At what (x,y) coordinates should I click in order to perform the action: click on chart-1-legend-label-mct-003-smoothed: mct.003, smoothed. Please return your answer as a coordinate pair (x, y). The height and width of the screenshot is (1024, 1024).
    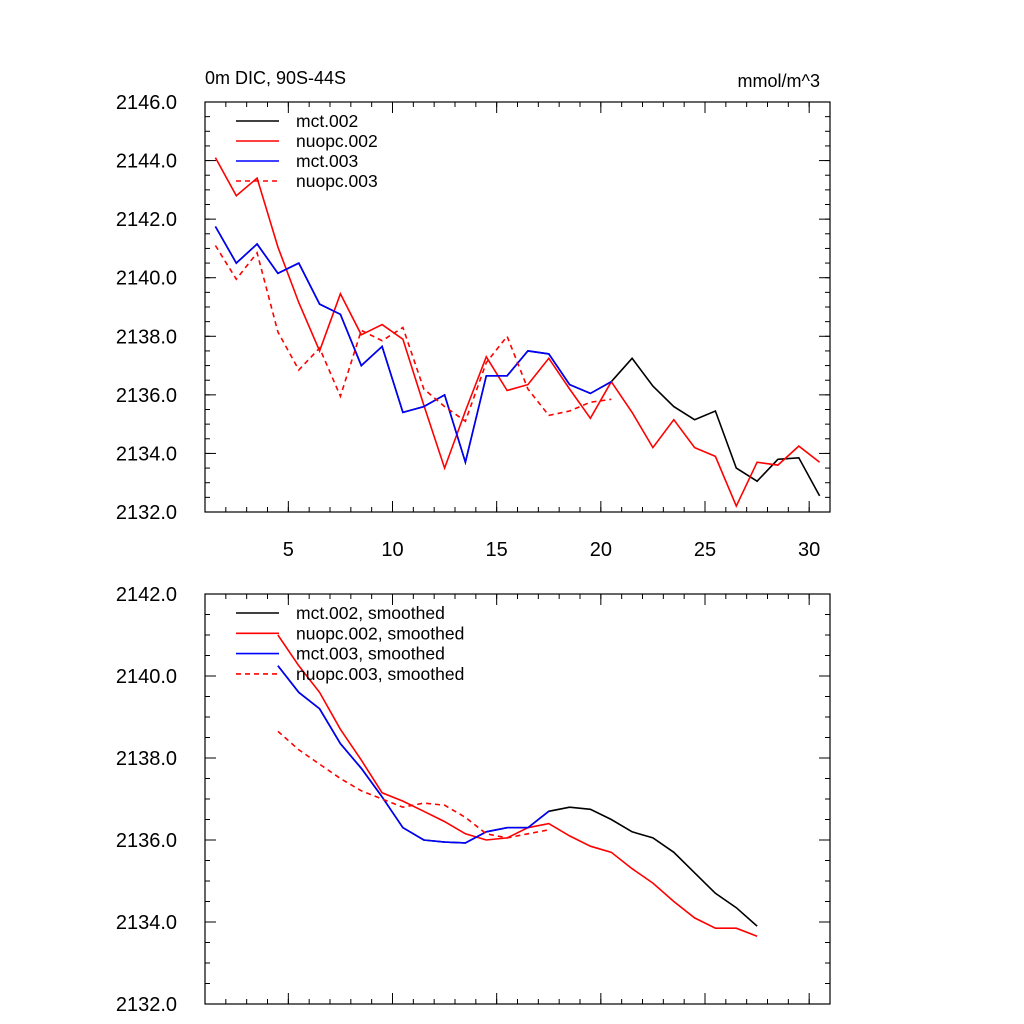
    Looking at the image, I should click on (370, 654).